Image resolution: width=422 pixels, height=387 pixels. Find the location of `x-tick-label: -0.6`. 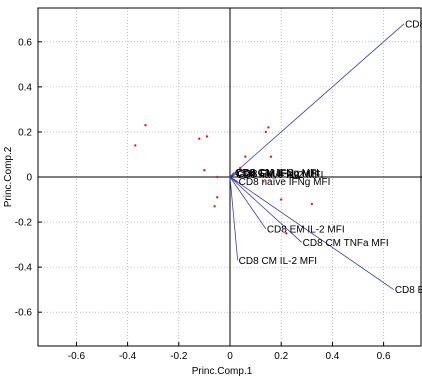

x-tick-label: -0.6 is located at coordinates (77, 356).